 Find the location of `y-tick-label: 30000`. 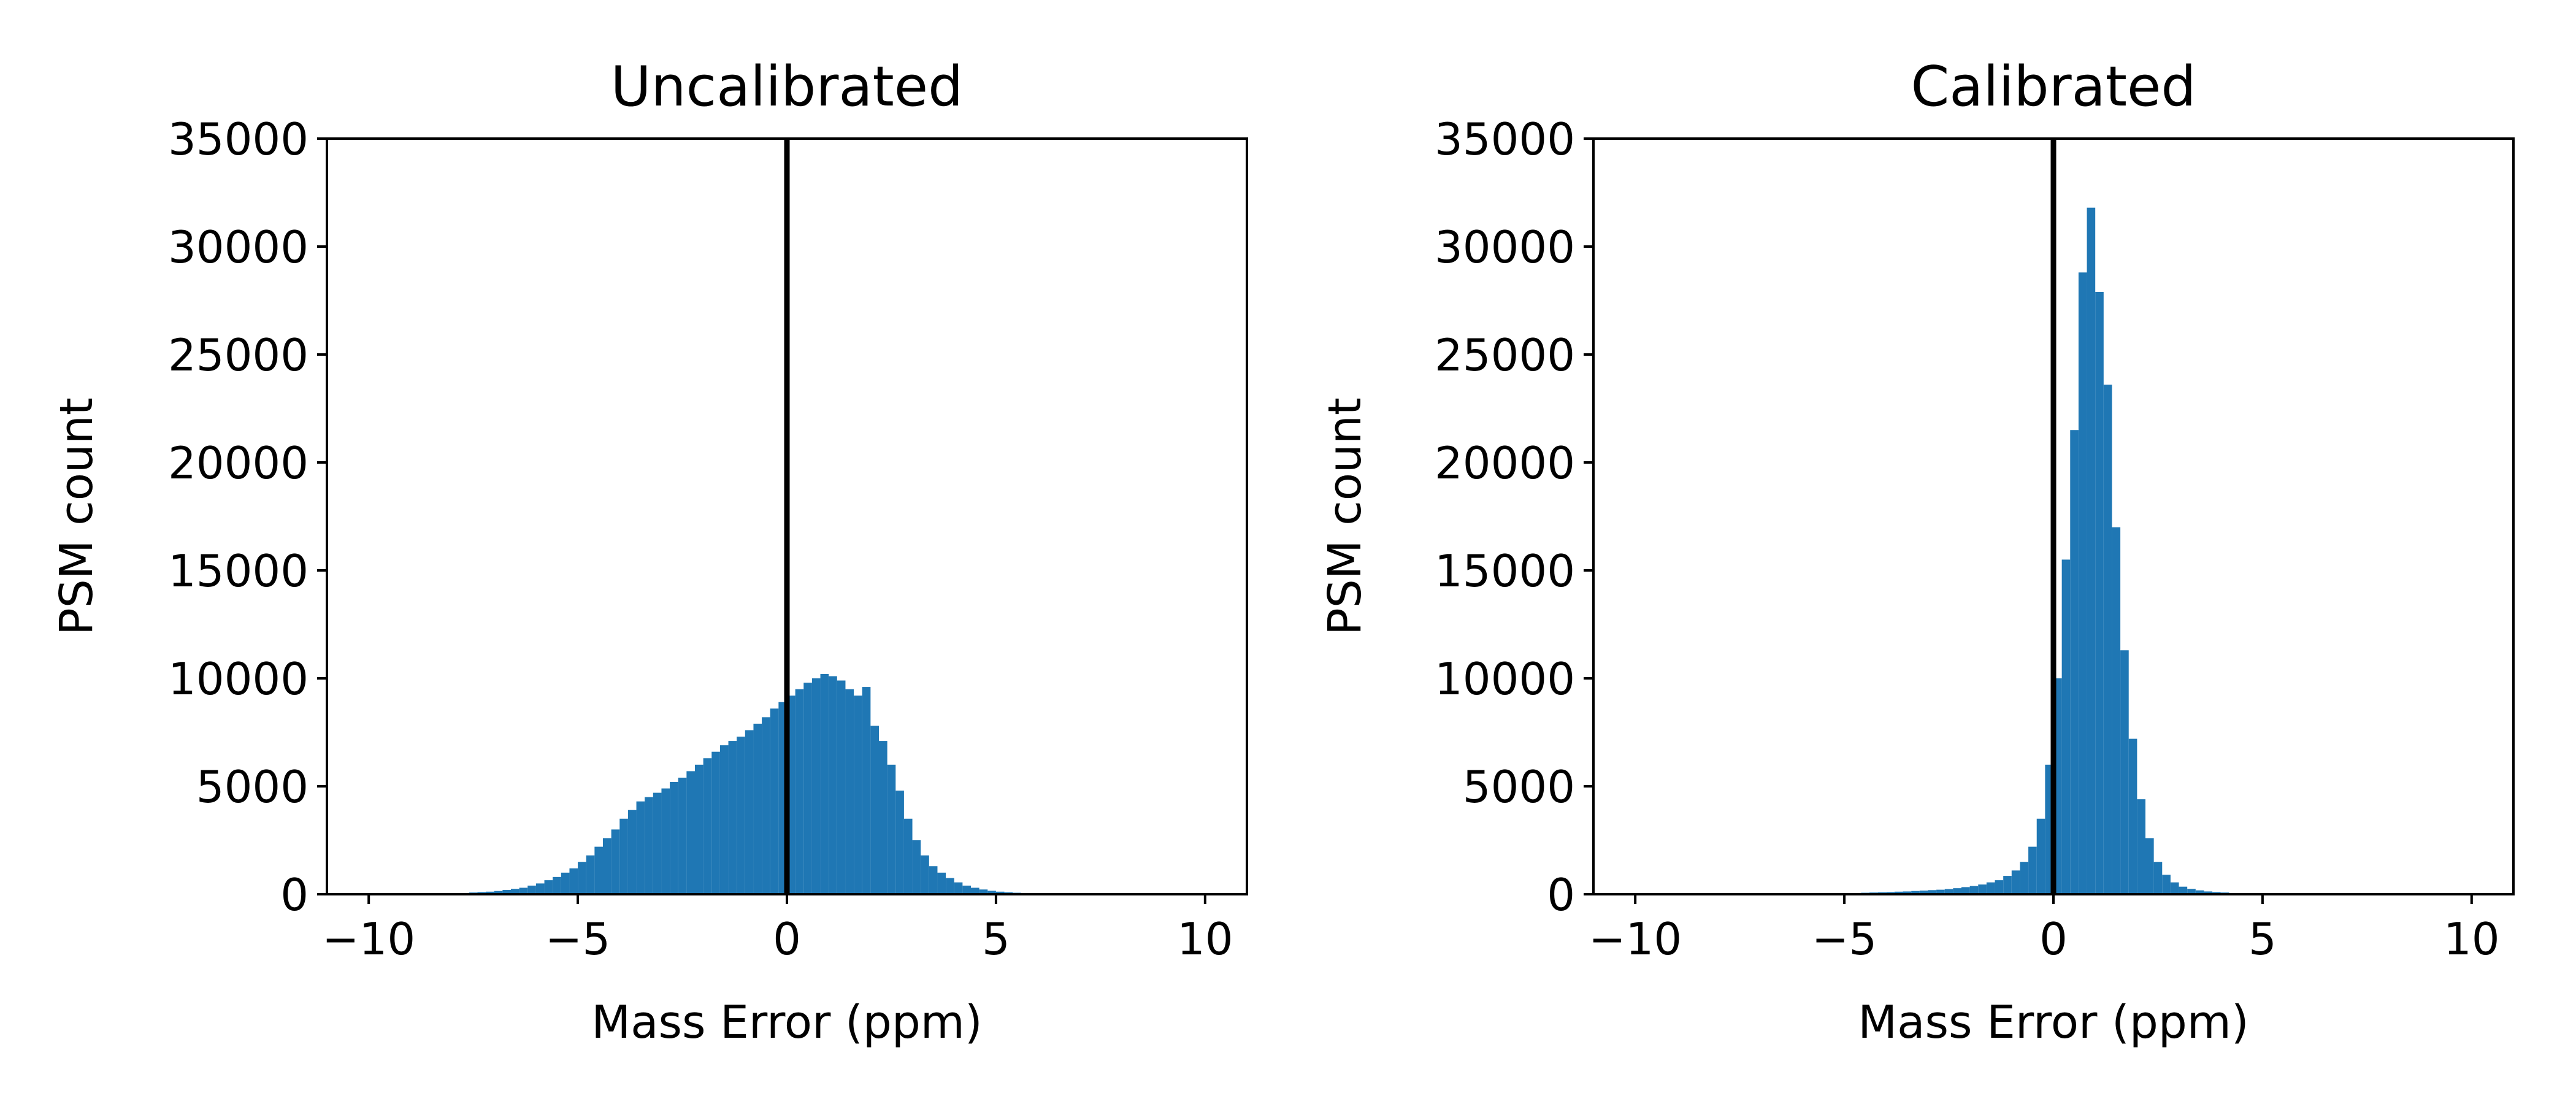

y-tick-label: 30000 is located at coordinates (238, 247).